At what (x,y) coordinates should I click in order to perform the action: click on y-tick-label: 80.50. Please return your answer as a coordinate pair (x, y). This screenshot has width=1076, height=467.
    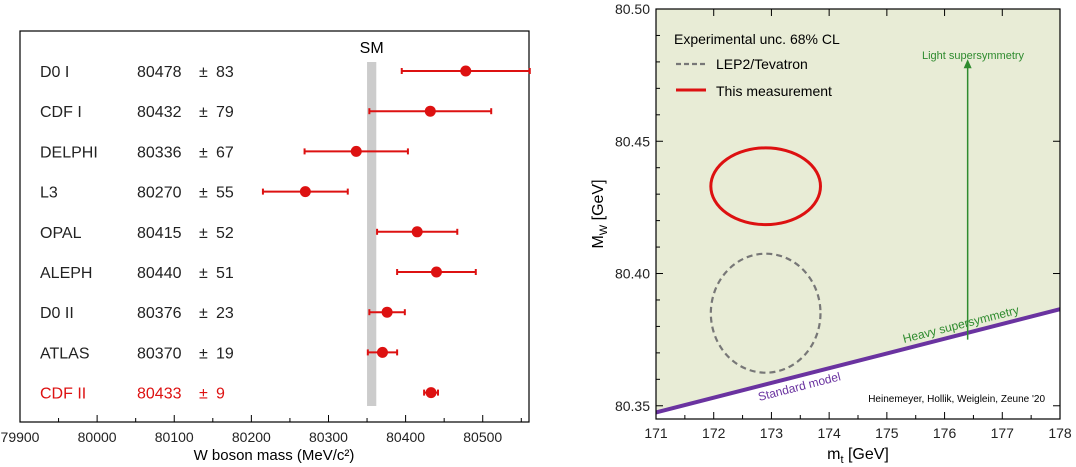
    Looking at the image, I should click on (632, 9).